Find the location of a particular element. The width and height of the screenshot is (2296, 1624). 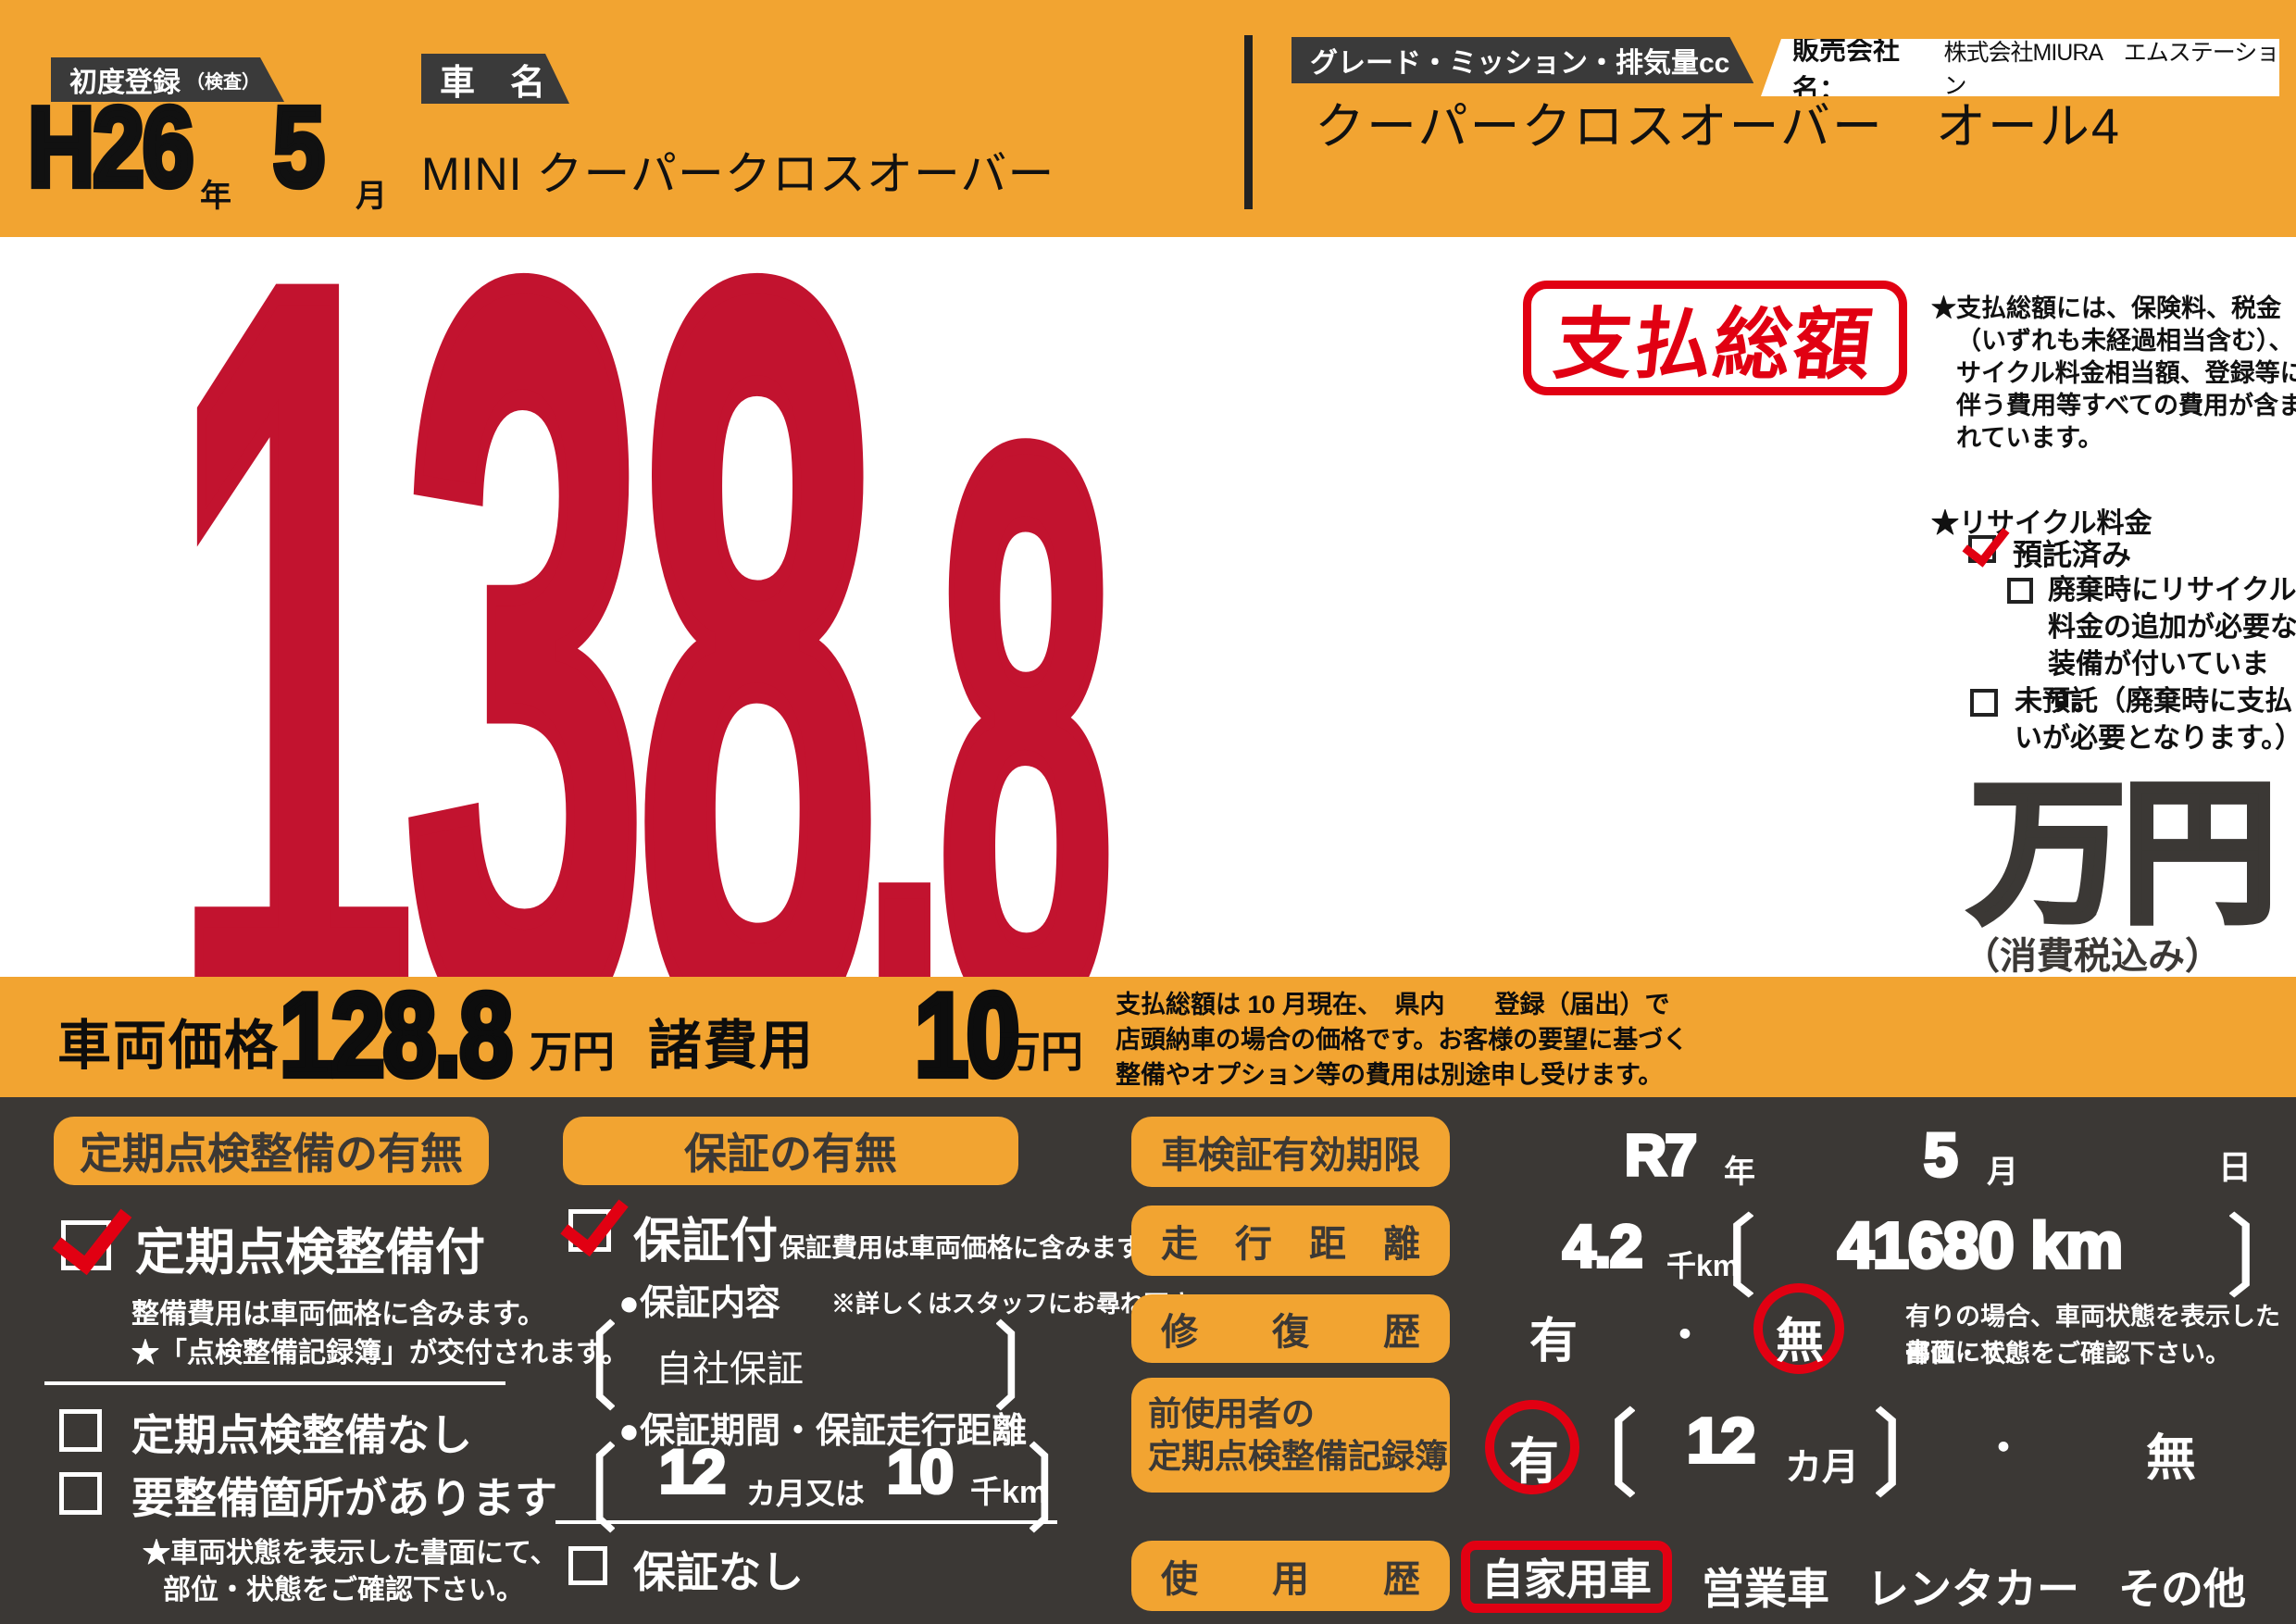

maintenance-needs-label: 要整備箇所があります is located at coordinates (344, 1498).